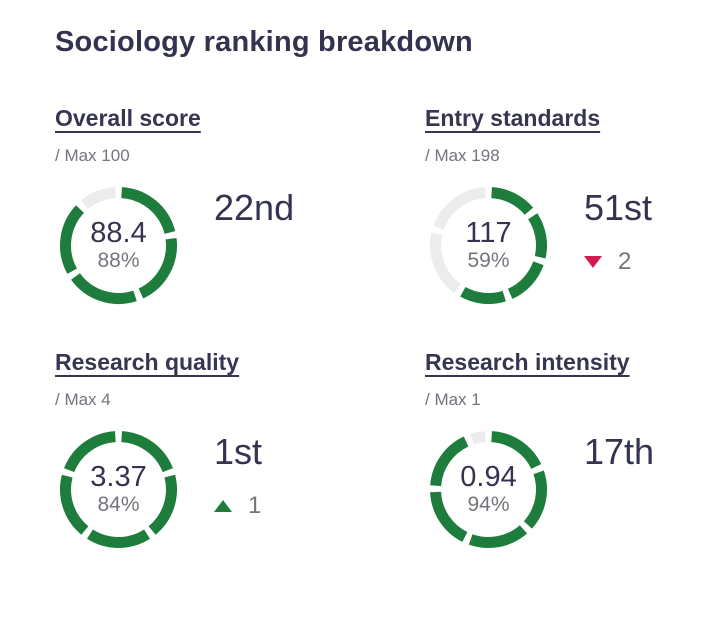 The image size is (716, 620). What do you see at coordinates (92, 155) in the screenshot?
I see `overall-score-max-label: / Max 100` at bounding box center [92, 155].